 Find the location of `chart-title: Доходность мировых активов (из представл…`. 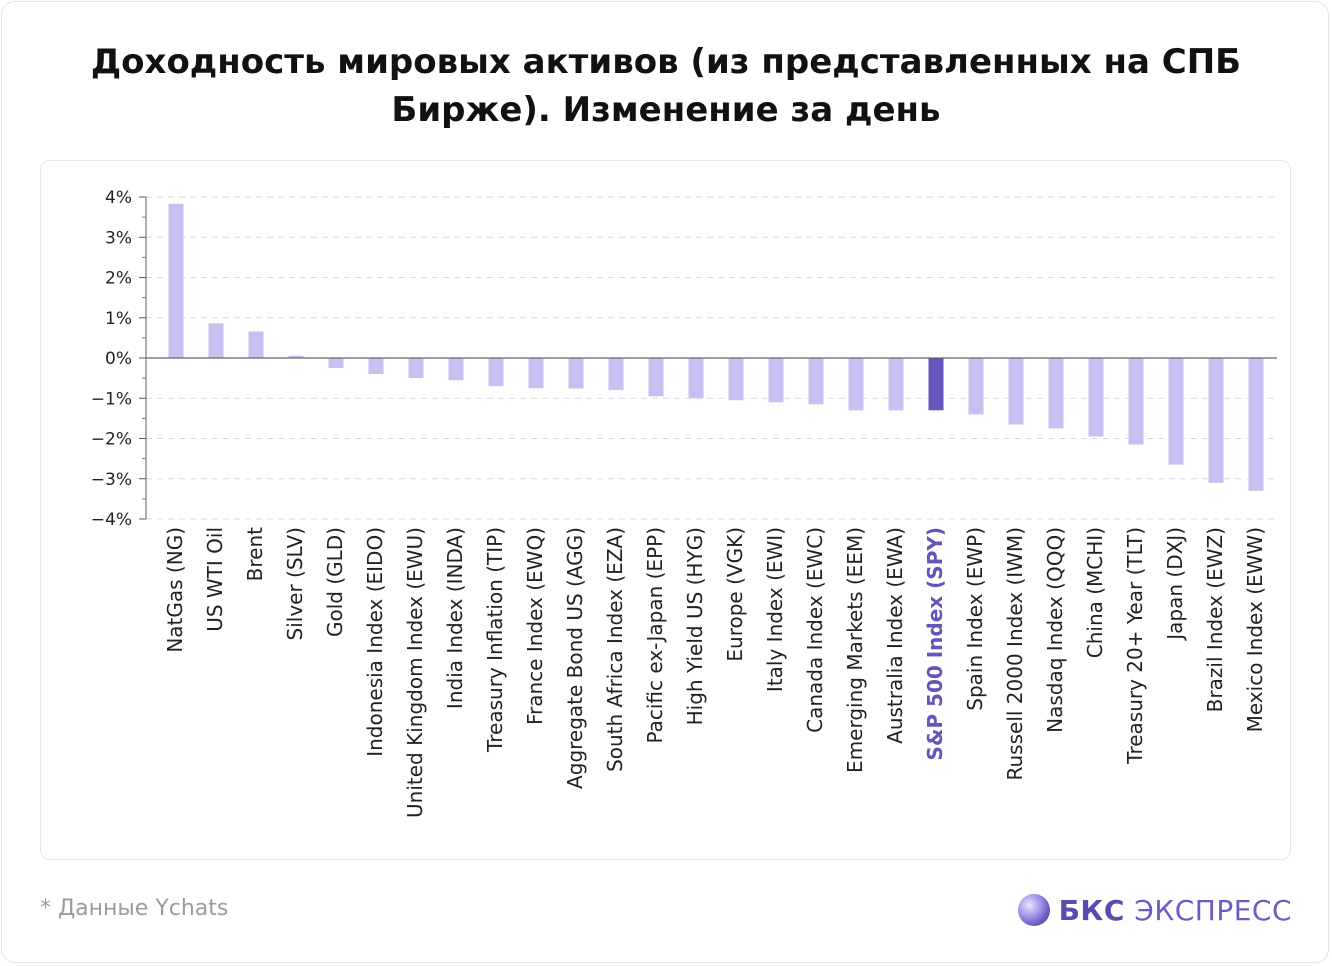

chart-title: Доходность мировых активов (из представл… is located at coordinates (666, 86).